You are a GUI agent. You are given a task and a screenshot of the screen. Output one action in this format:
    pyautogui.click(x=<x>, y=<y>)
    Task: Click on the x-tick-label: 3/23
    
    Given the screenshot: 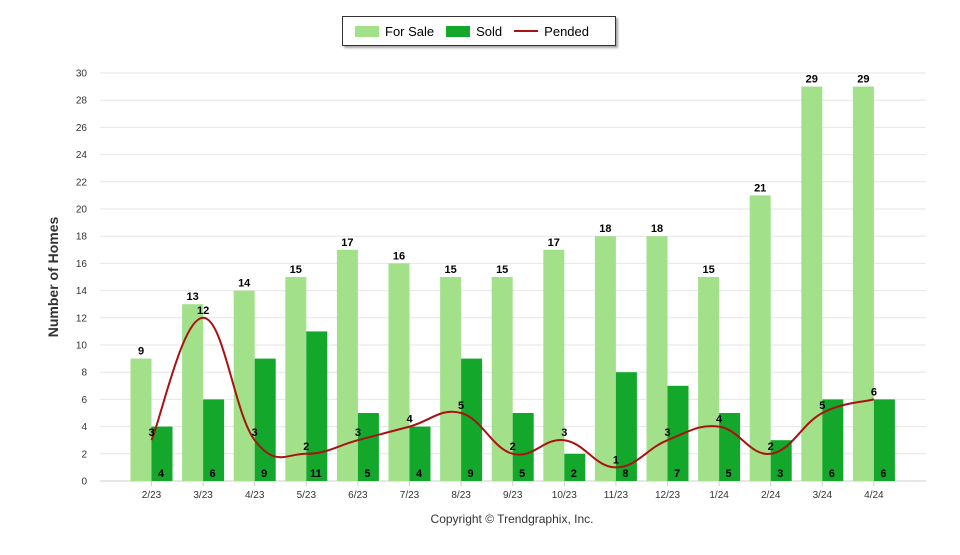 What is the action you would take?
    pyautogui.click(x=203, y=495)
    